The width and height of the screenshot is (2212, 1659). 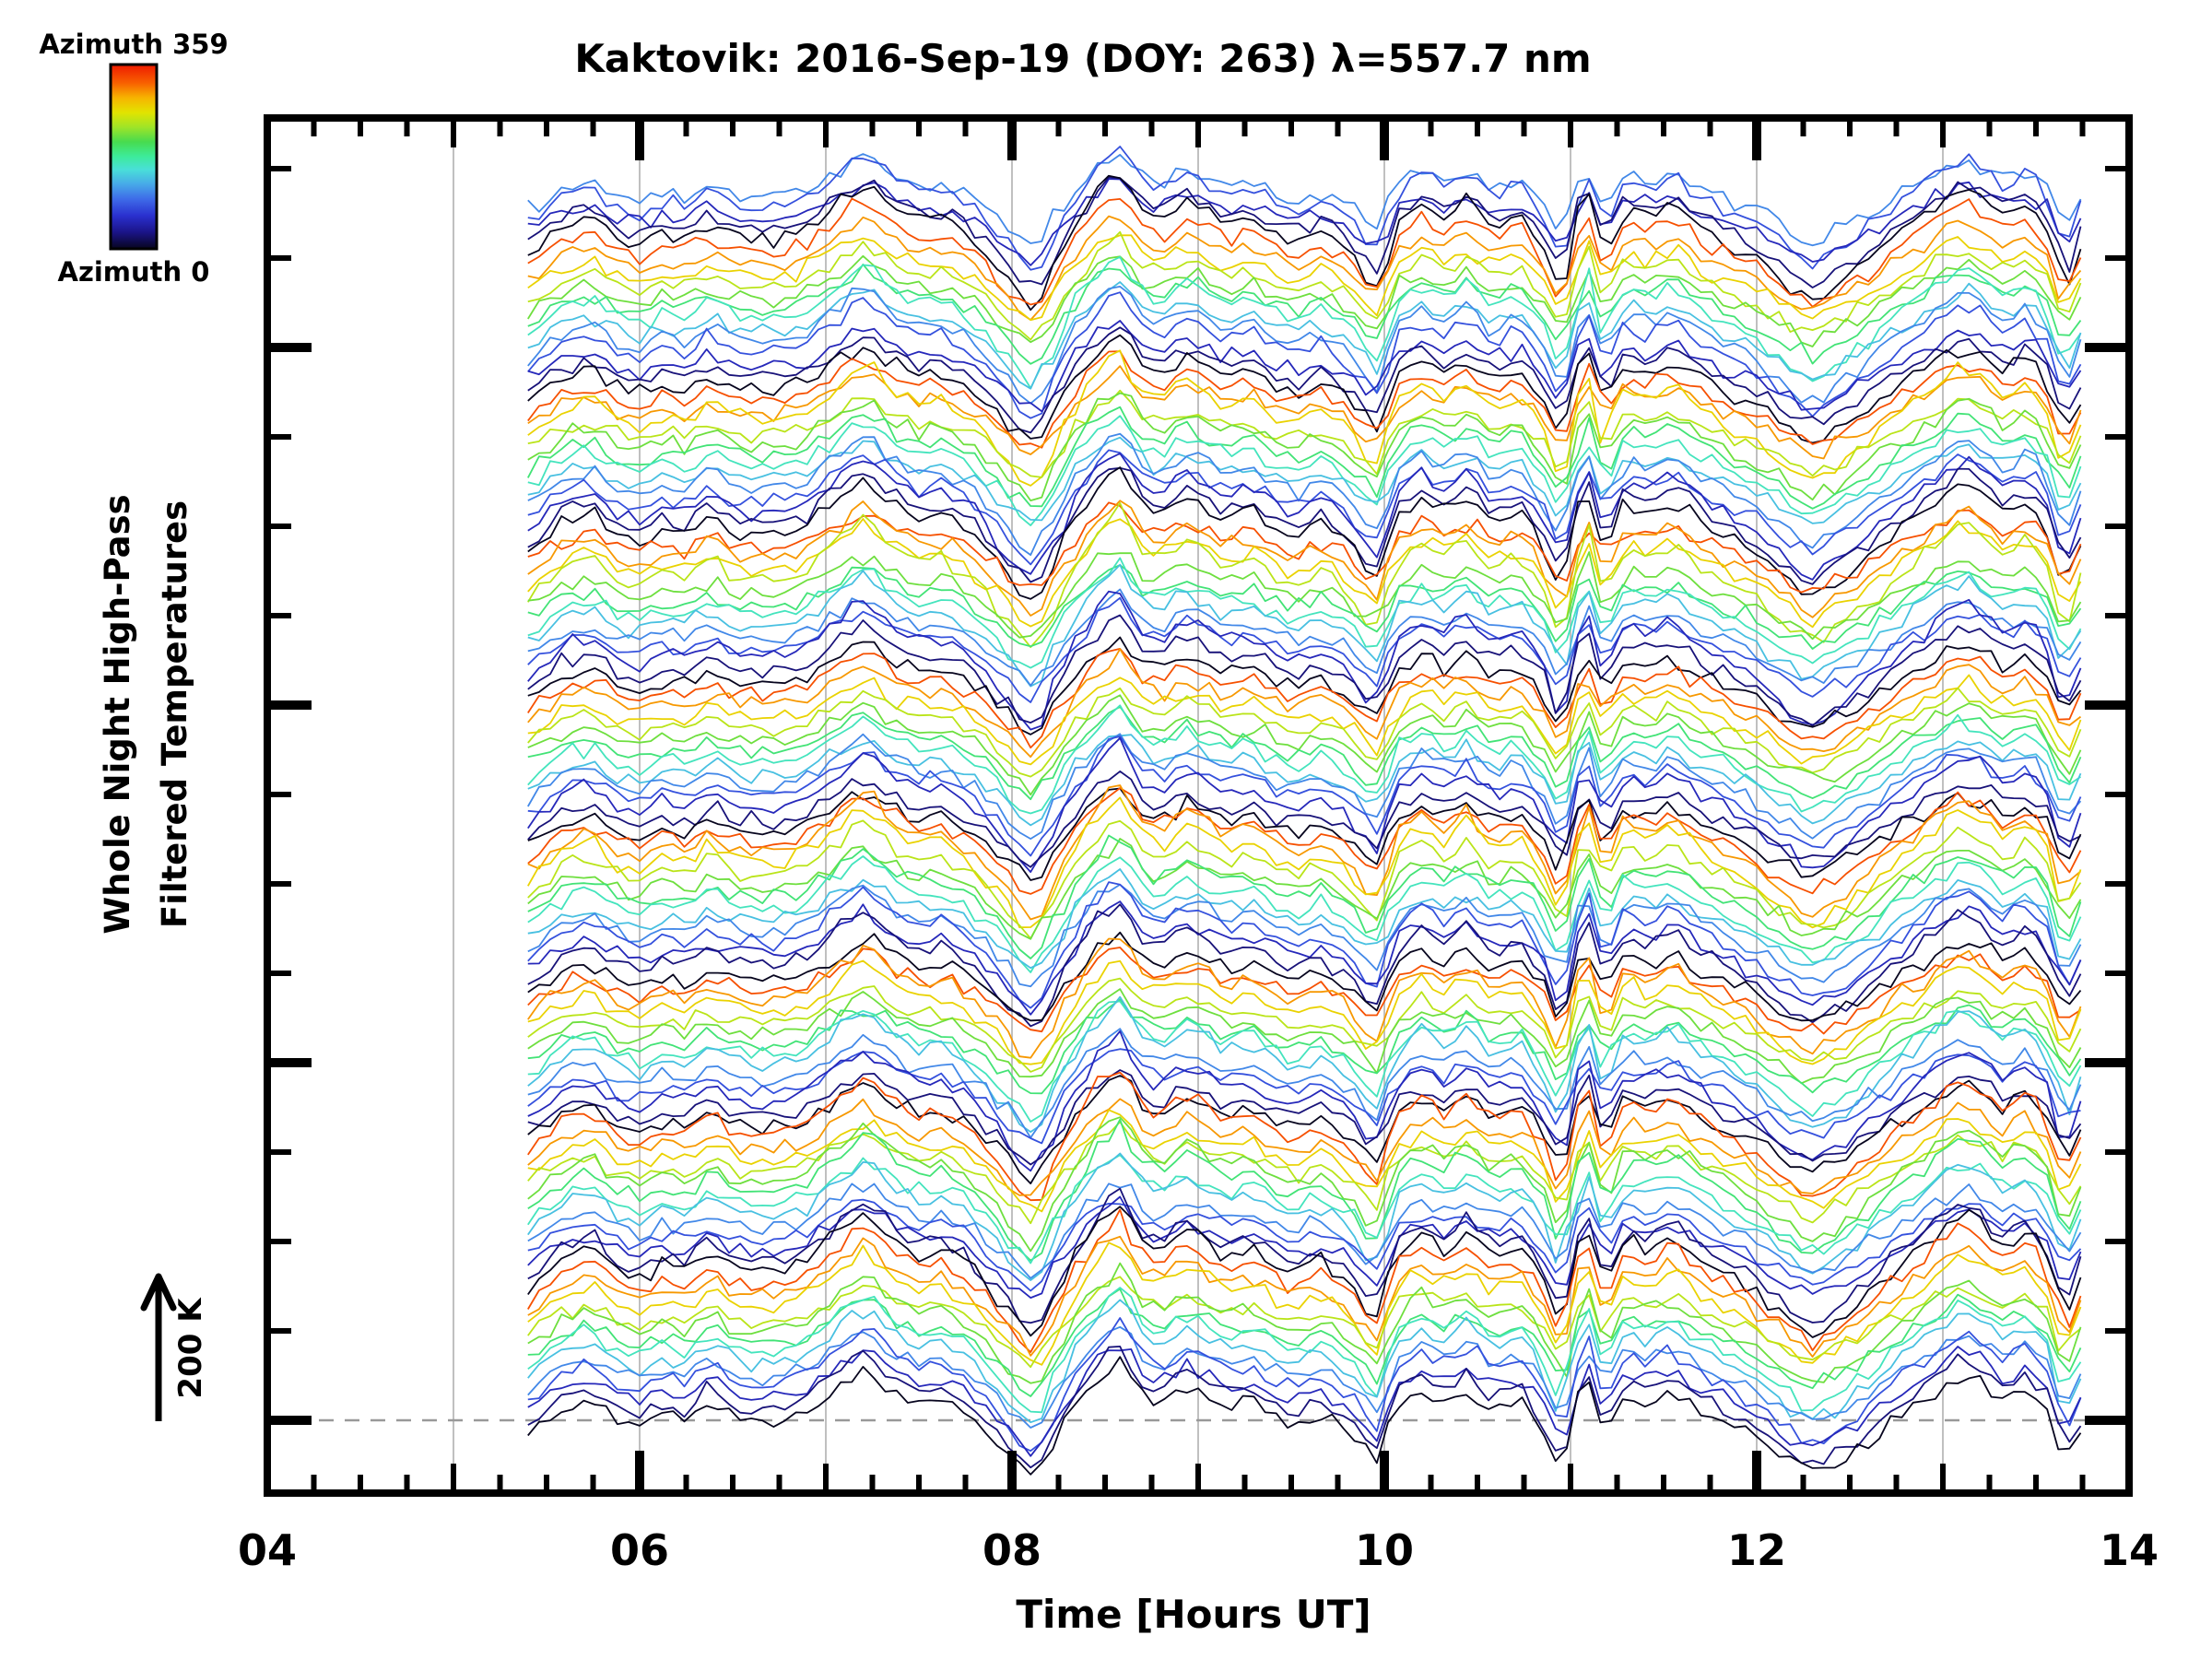 I want to click on y-axis-label-line2: Filtered Temperatures, so click(x=174, y=714).